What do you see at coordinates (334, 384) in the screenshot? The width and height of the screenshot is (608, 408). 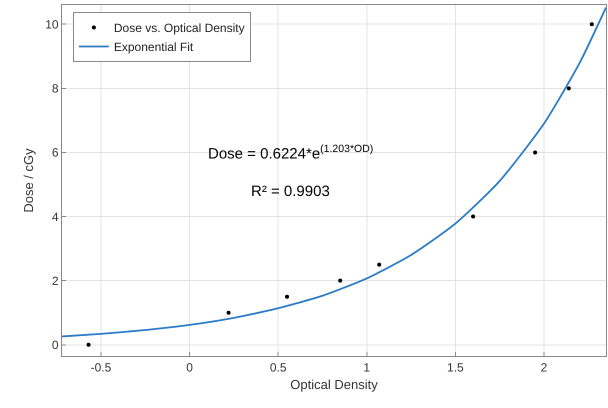 I see `x-axis-title: Optical Density` at bounding box center [334, 384].